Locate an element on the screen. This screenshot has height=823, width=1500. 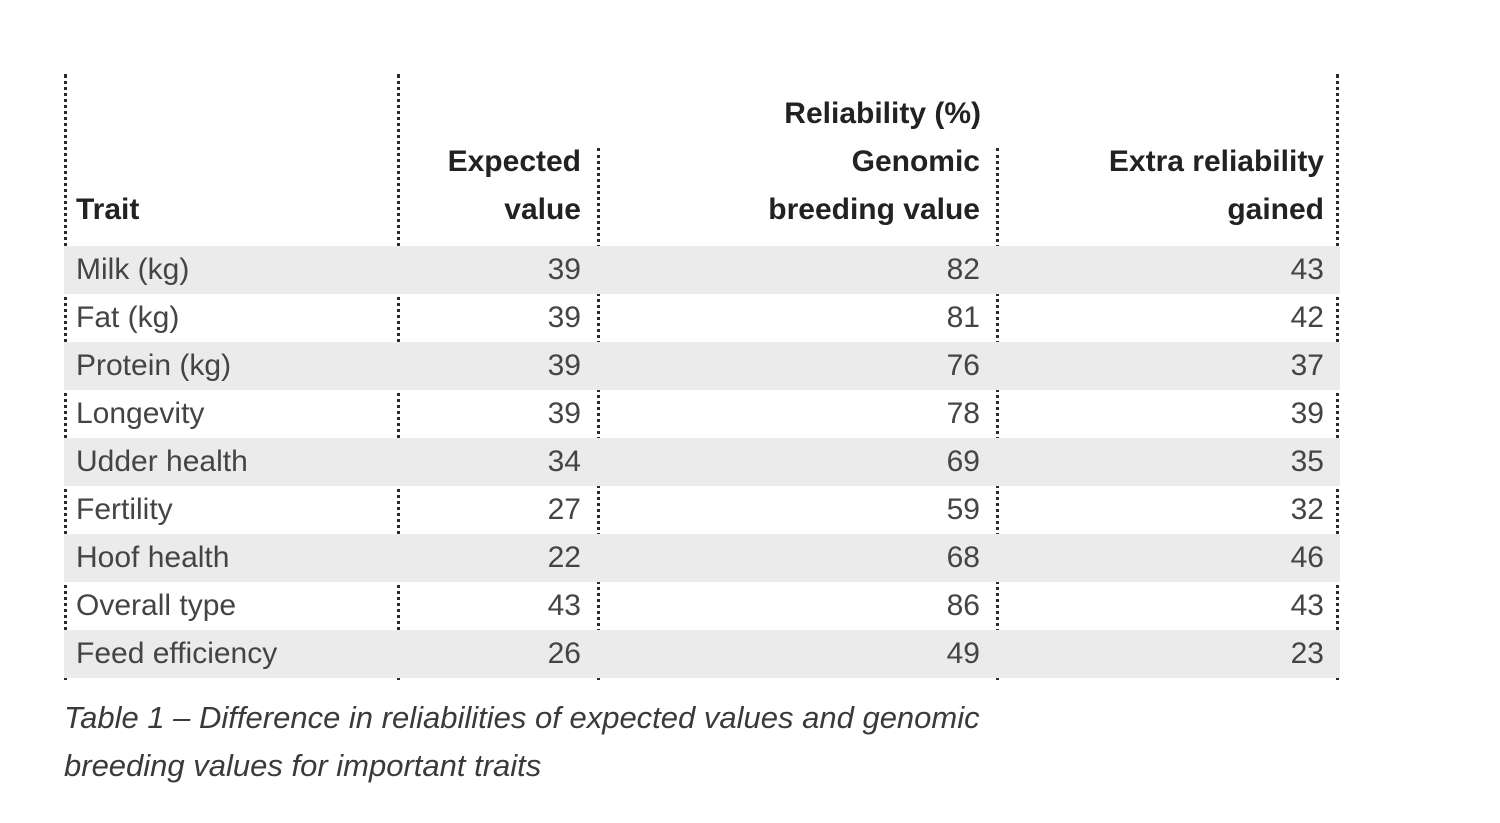
table-row: Hoof health 22 68 46 is located at coordinates (702, 558).